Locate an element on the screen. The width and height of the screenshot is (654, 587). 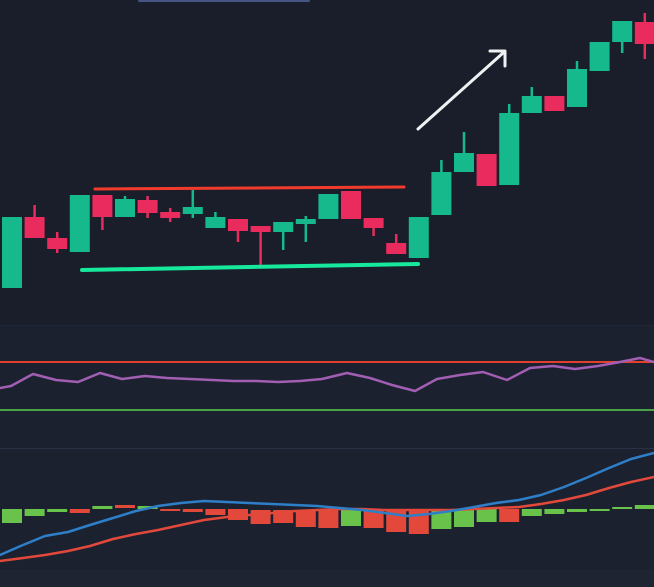
oscillator-line is located at coordinates (327, 374).